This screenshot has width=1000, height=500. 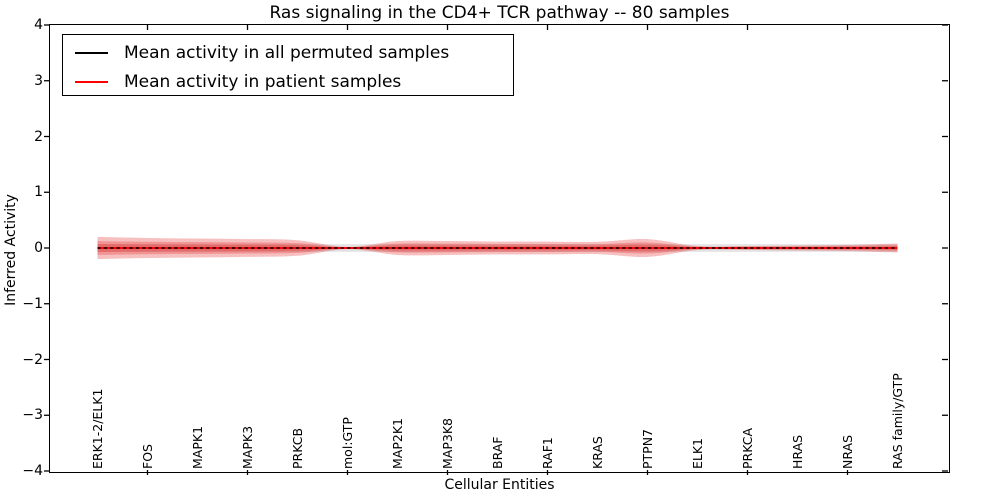 What do you see at coordinates (32, 415) in the screenshot?
I see `y-tick-label: −3` at bounding box center [32, 415].